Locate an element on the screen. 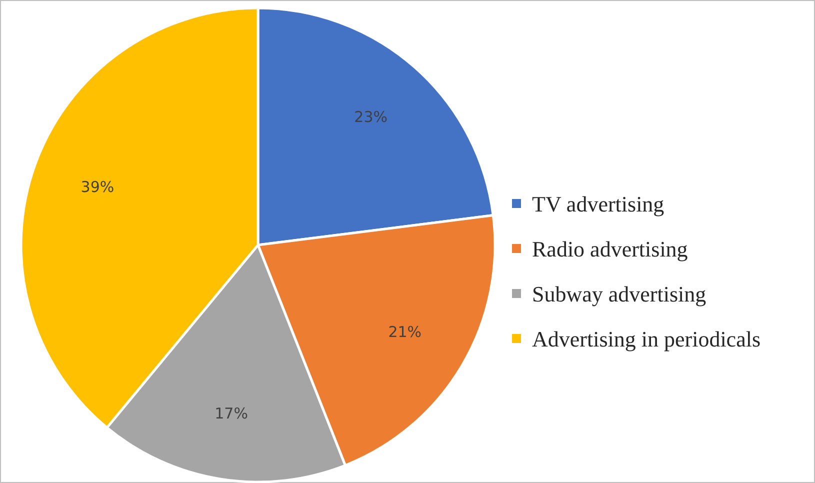 This screenshot has width=815, height=483. data-label: 39% is located at coordinates (97, 187).